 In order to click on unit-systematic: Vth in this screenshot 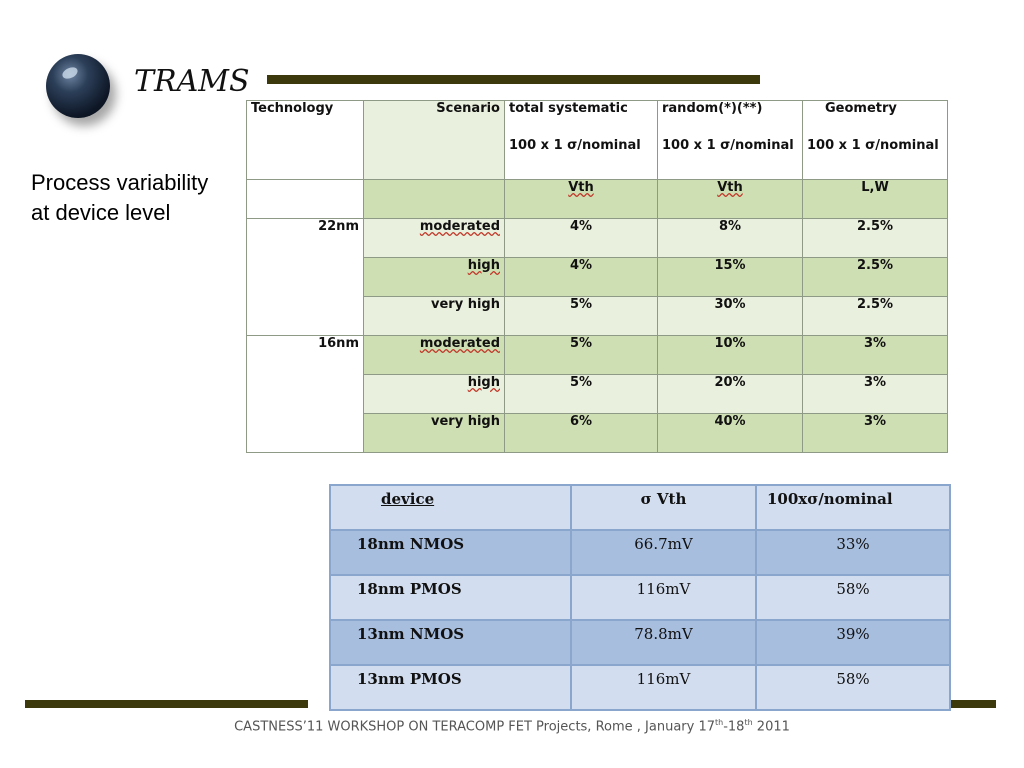, I will do `click(581, 199)`.